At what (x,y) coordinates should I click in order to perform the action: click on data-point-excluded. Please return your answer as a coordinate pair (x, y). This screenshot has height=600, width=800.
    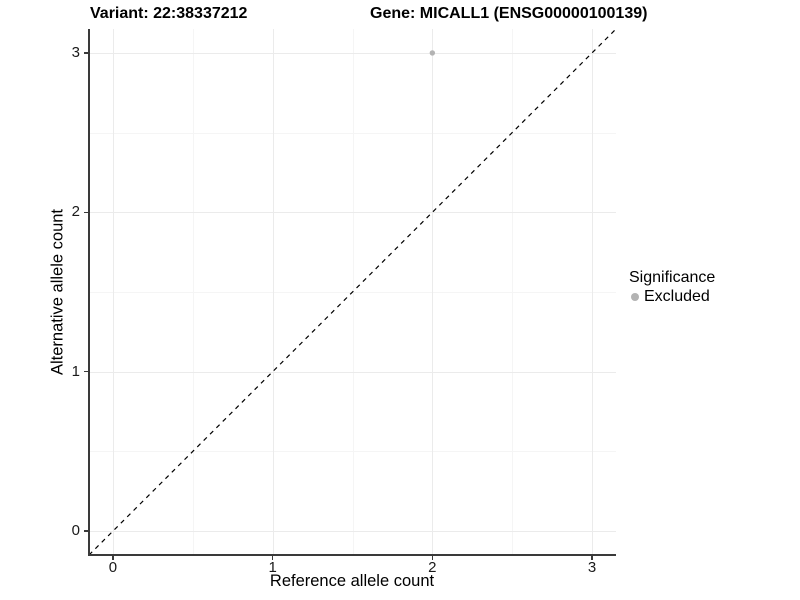
    Looking at the image, I should click on (432, 53).